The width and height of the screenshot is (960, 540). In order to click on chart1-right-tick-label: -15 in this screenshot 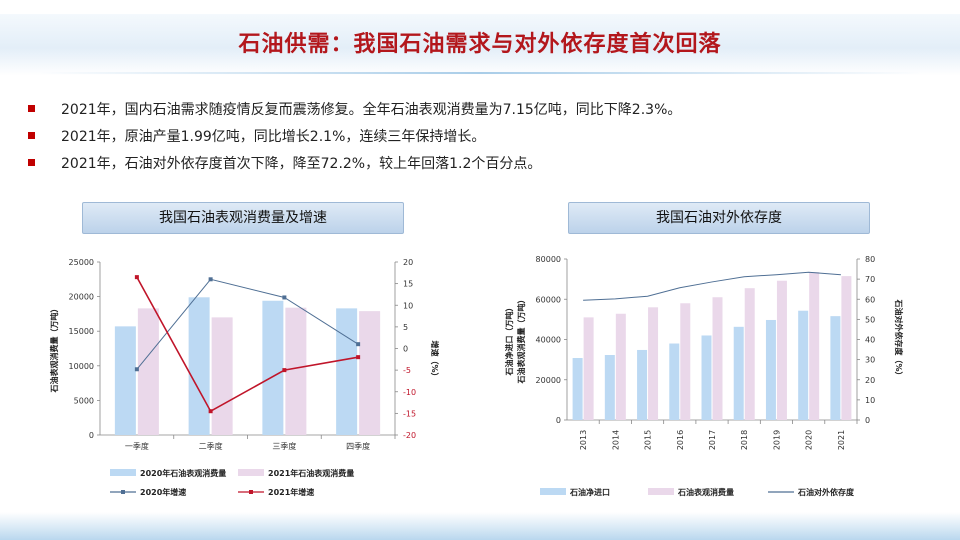, I will do `click(409, 413)`.